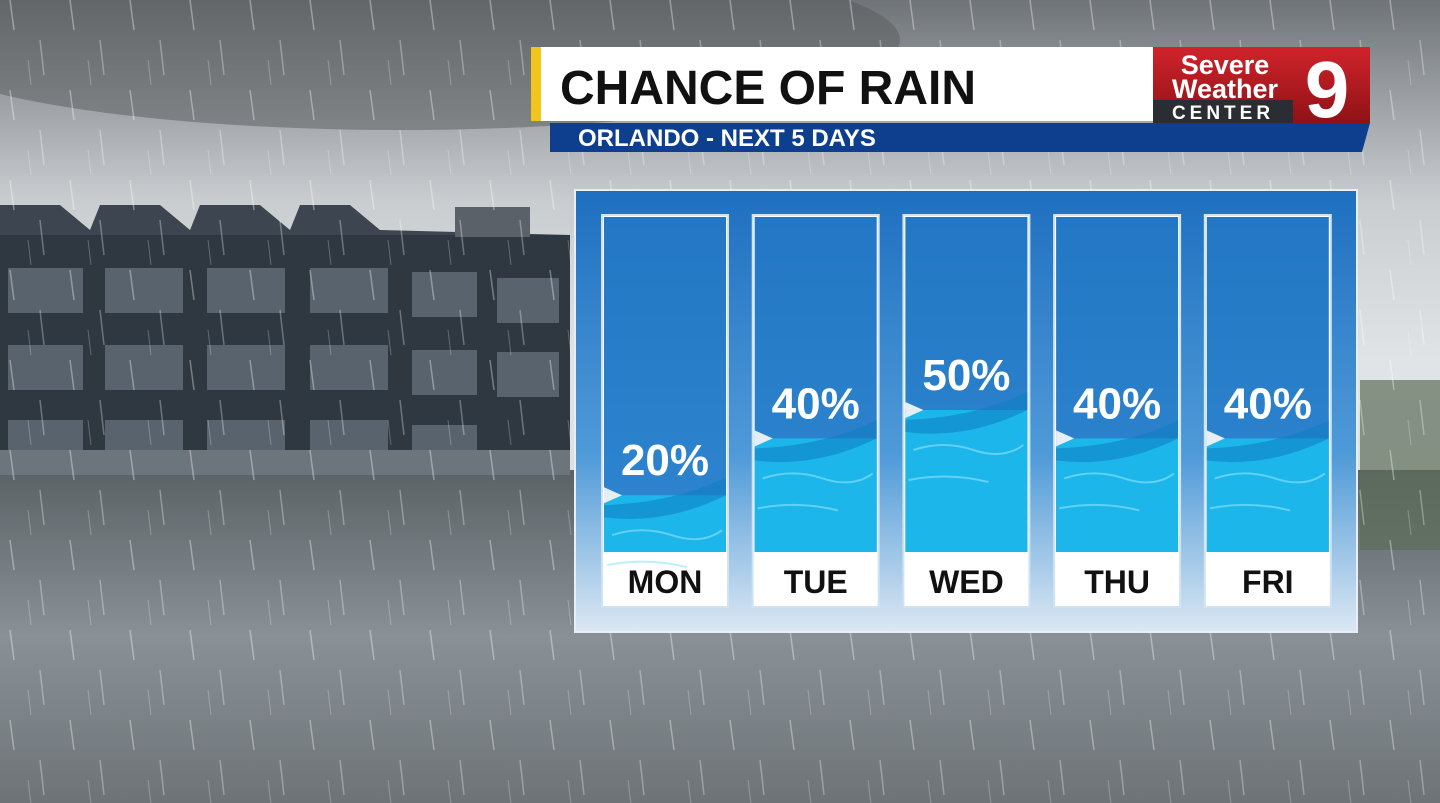 The image size is (1440, 803). I want to click on logo-text: CENTER, so click(1223, 113).